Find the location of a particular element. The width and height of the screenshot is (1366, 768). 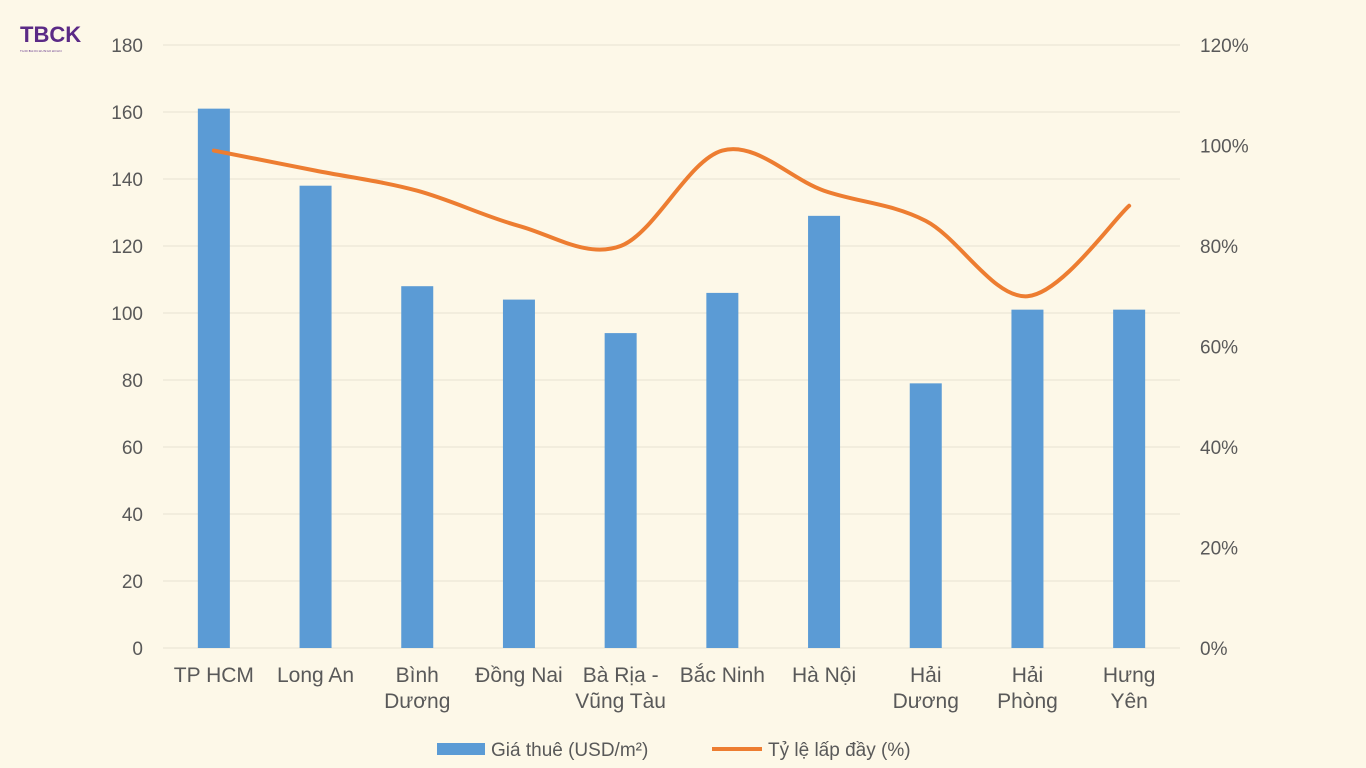

category-label: Phòng is located at coordinates (1027, 701).